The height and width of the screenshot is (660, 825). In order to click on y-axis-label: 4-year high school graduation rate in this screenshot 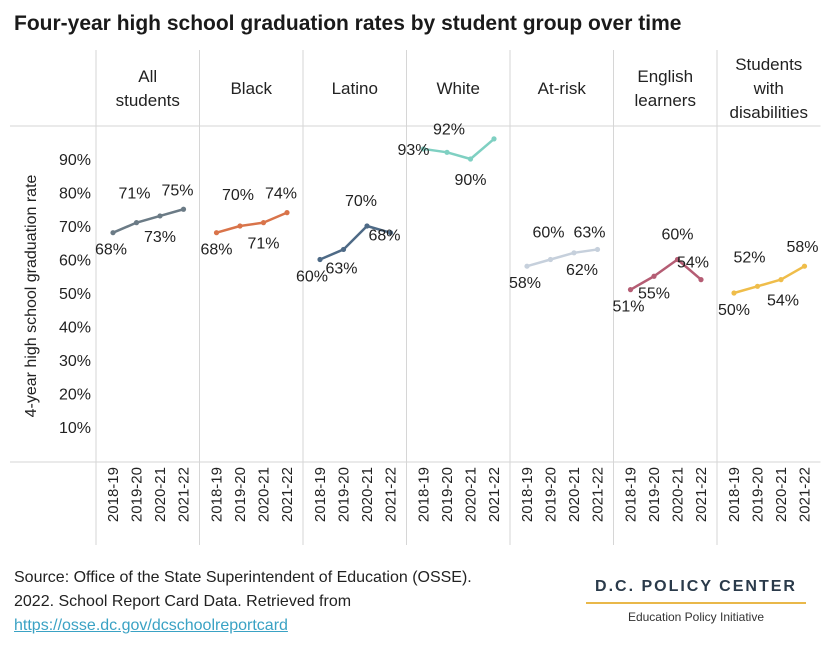, I will do `click(31, 295)`.